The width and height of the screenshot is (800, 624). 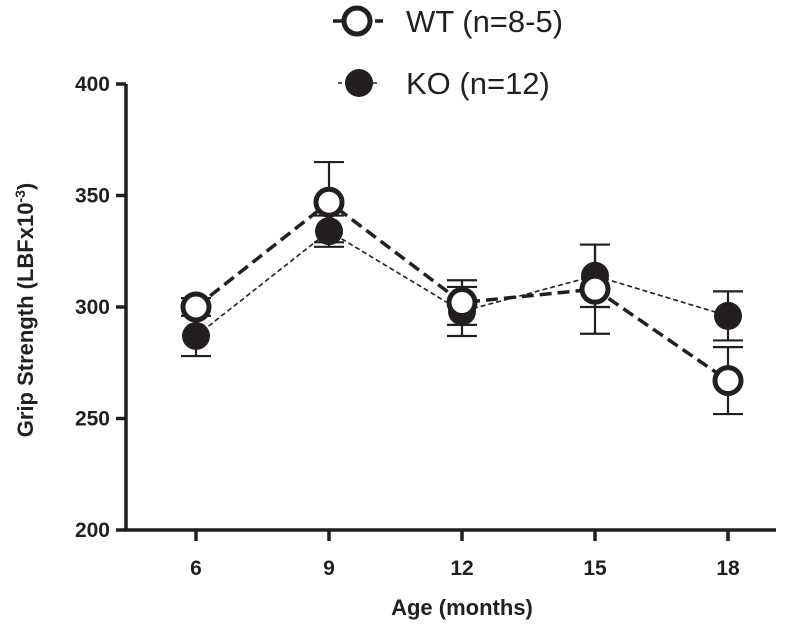 What do you see at coordinates (25, 320) in the screenshot?
I see `y-axis-title-main: Grip Strength (LBFx10` at bounding box center [25, 320].